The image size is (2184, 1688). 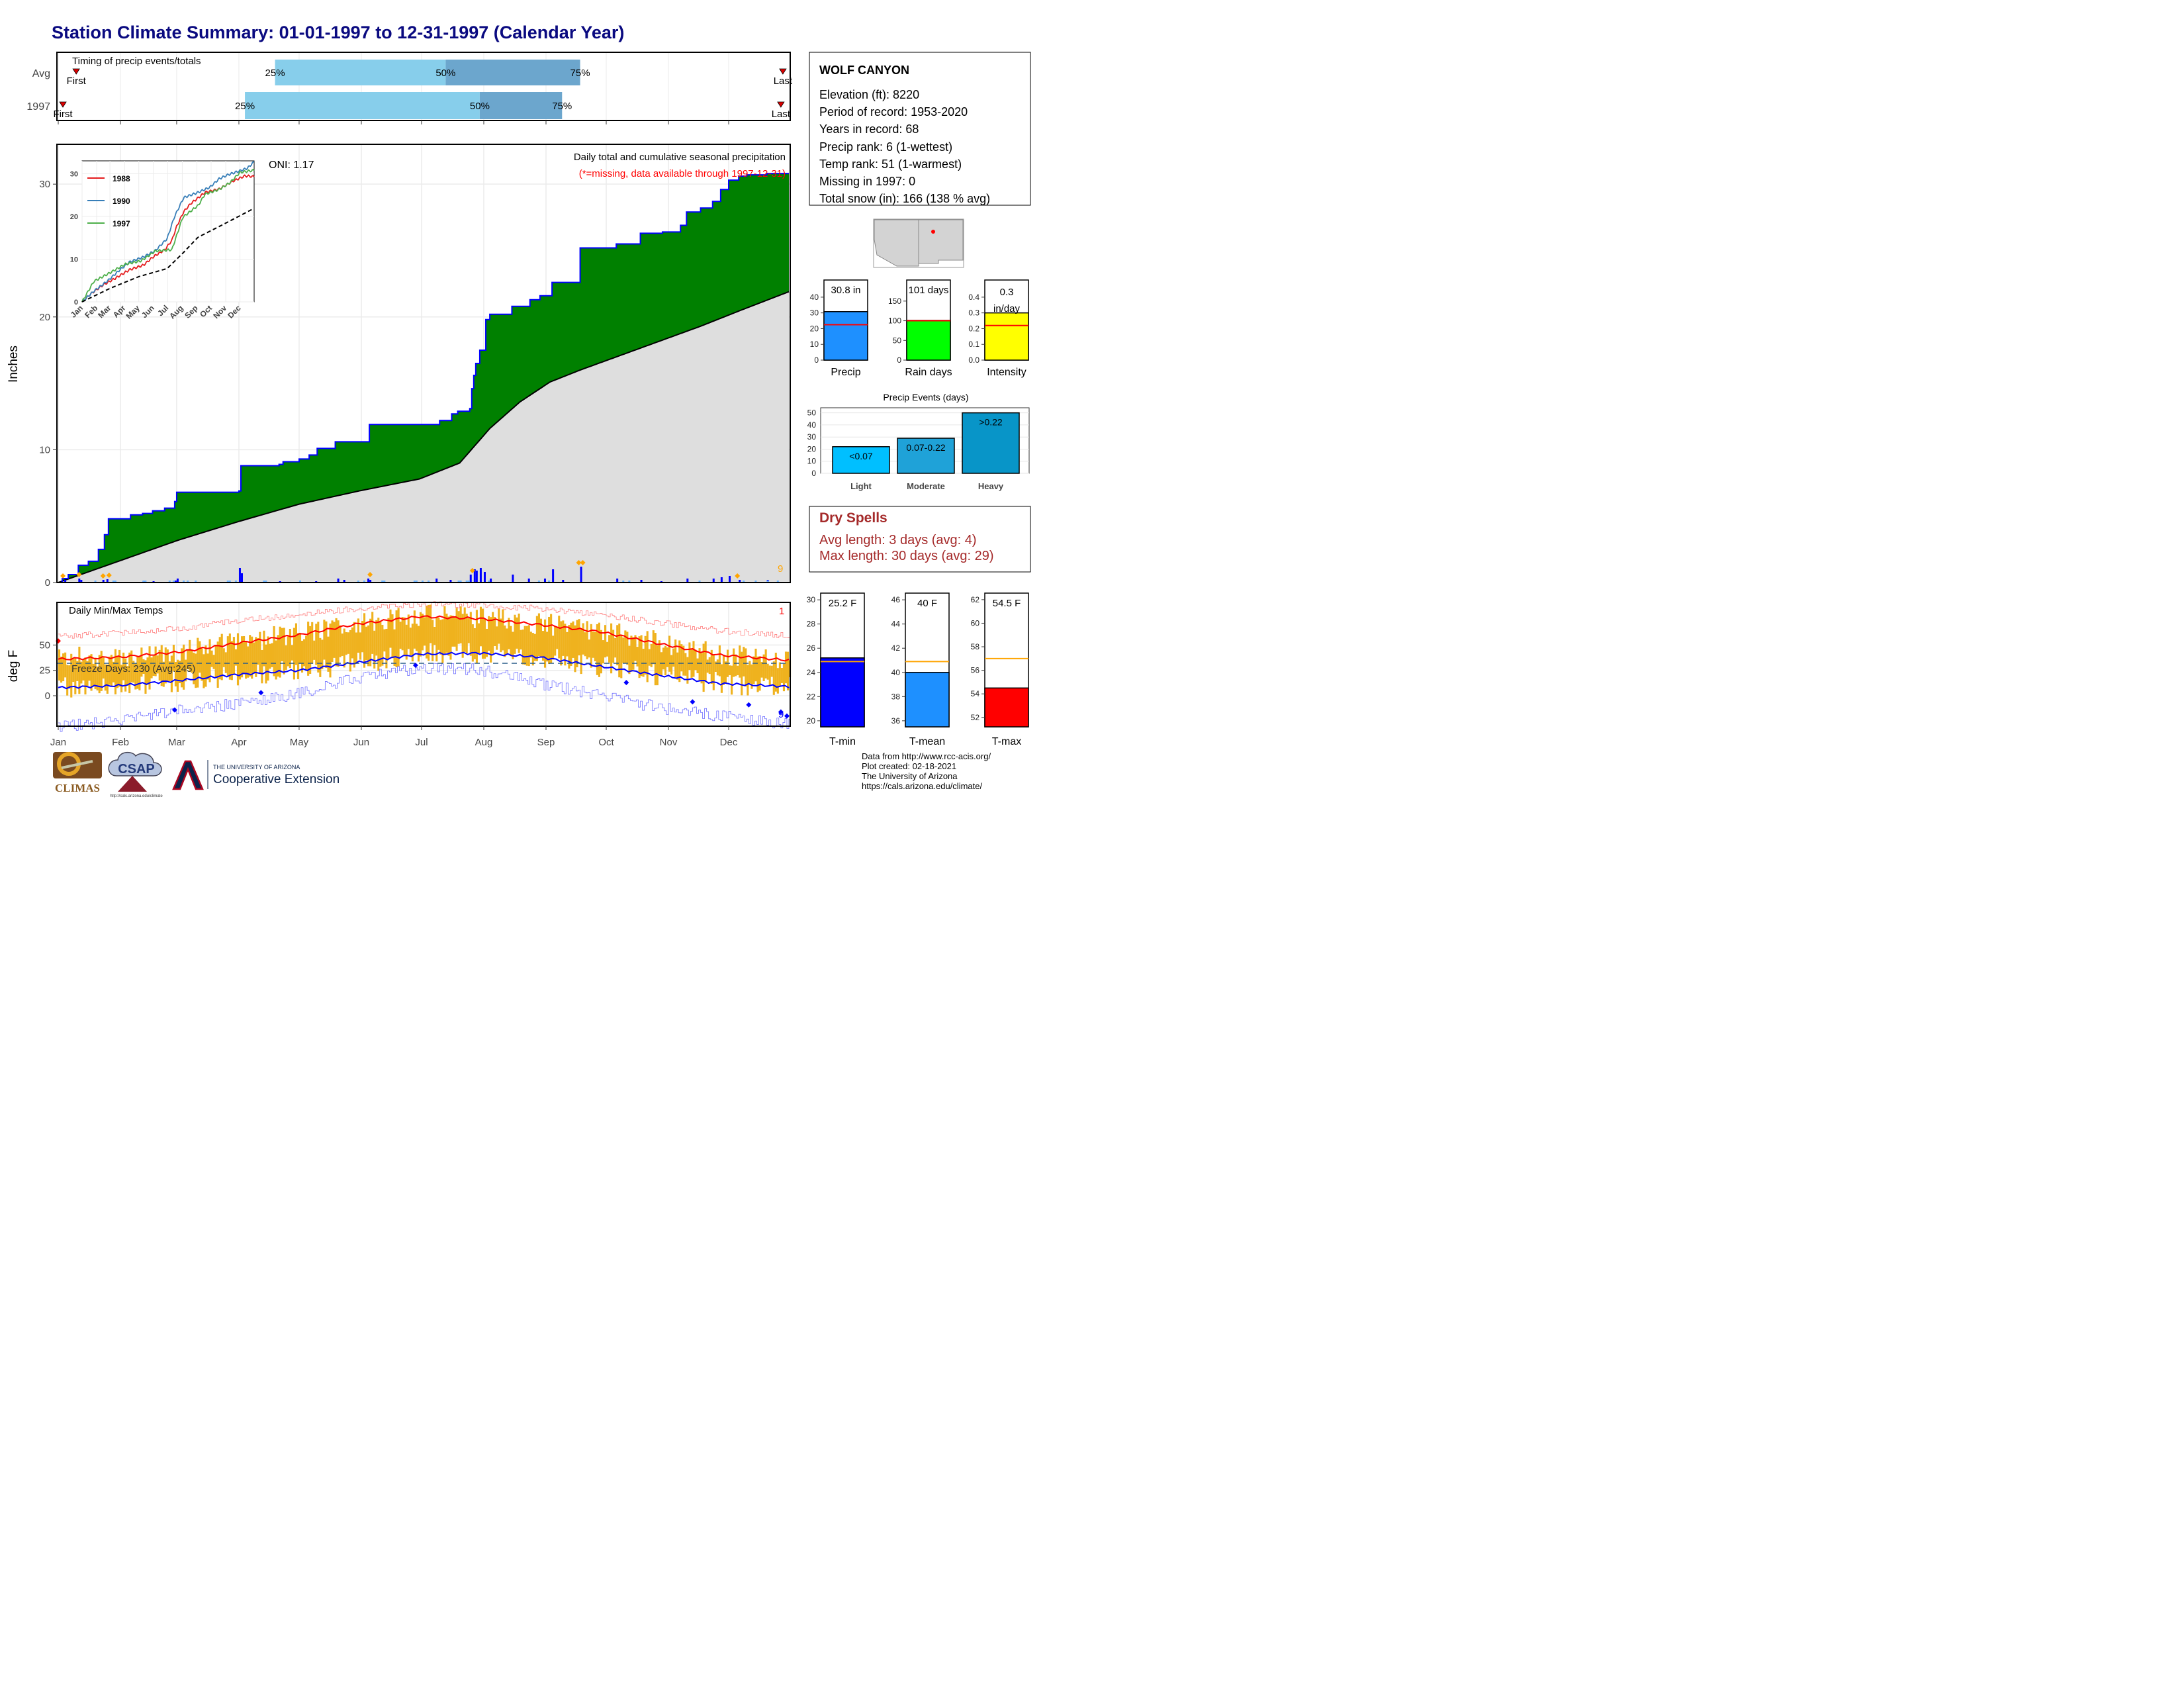 What do you see at coordinates (869, 94) in the screenshot?
I see `station-elevation: Elevation (ft): 8220` at bounding box center [869, 94].